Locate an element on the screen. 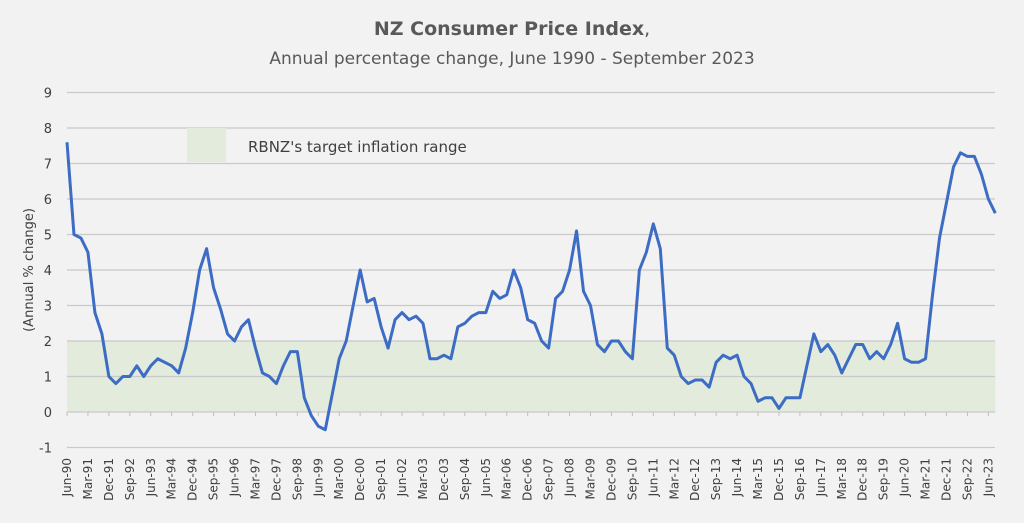 This screenshot has height=523, width=1024. x-tick-label: Mar-18 is located at coordinates (842, 478).